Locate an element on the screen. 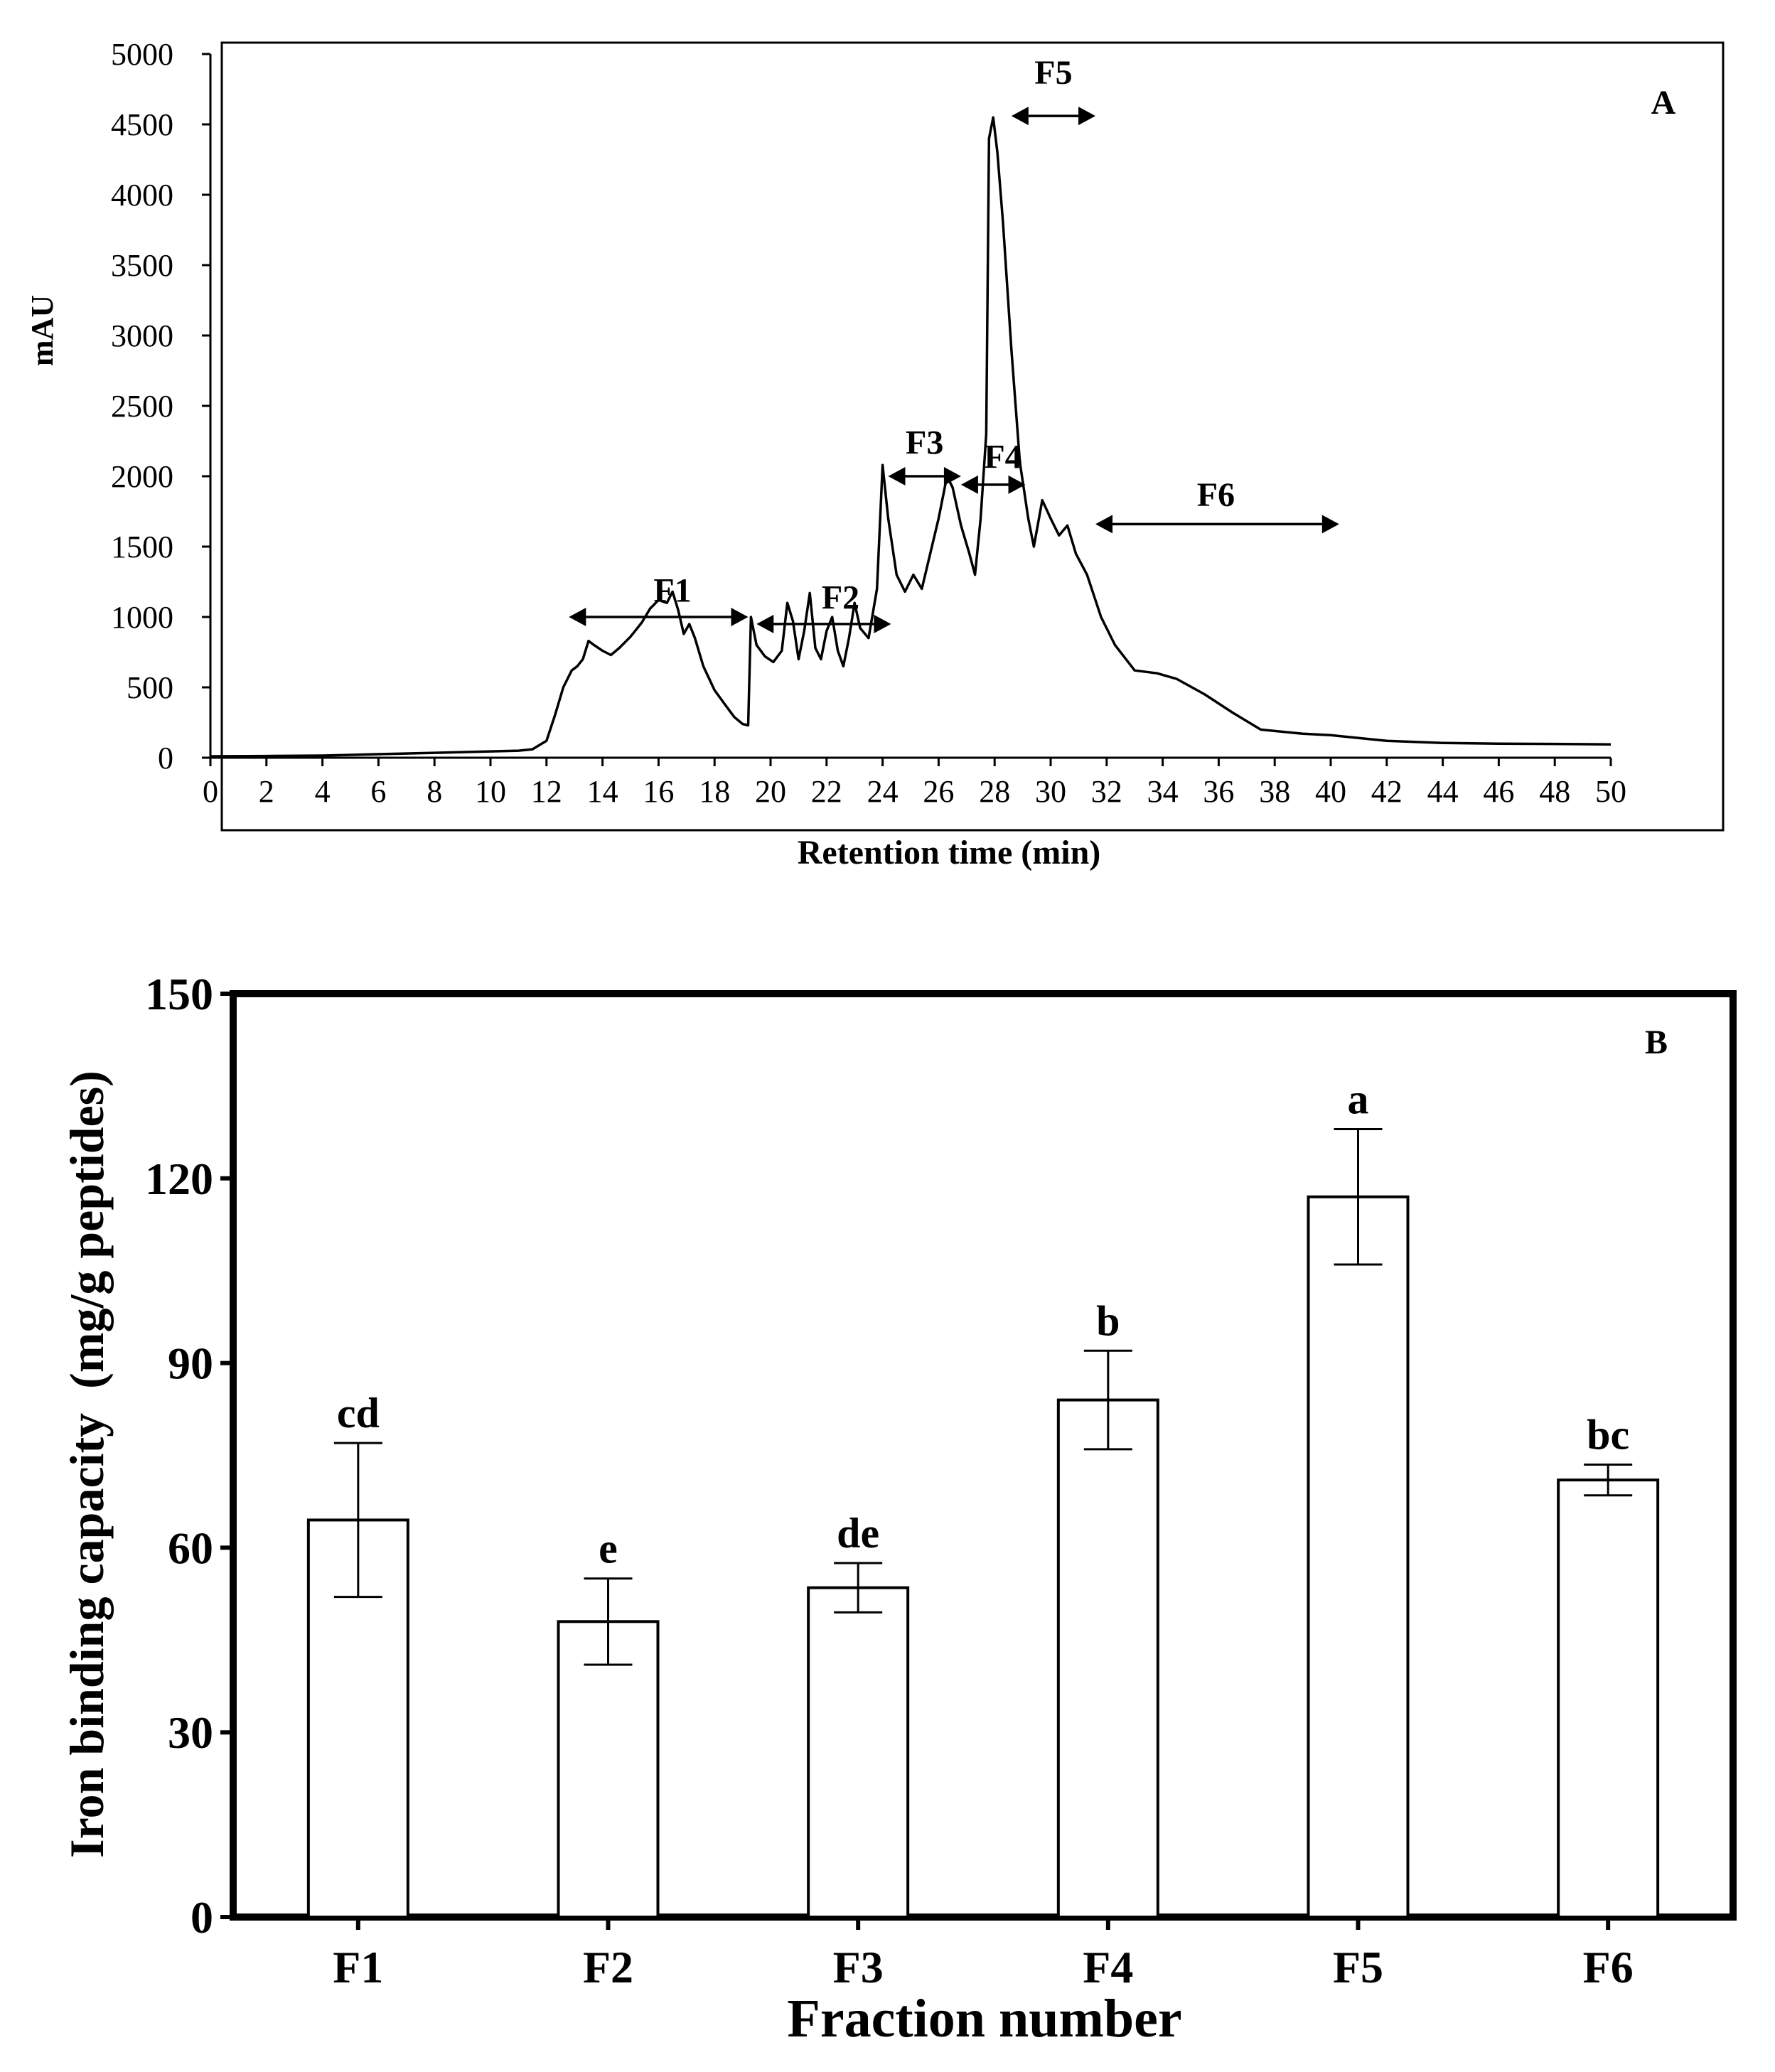 This screenshot has height=2072, width=1775. x-tick-label: 48 is located at coordinates (1554, 792).